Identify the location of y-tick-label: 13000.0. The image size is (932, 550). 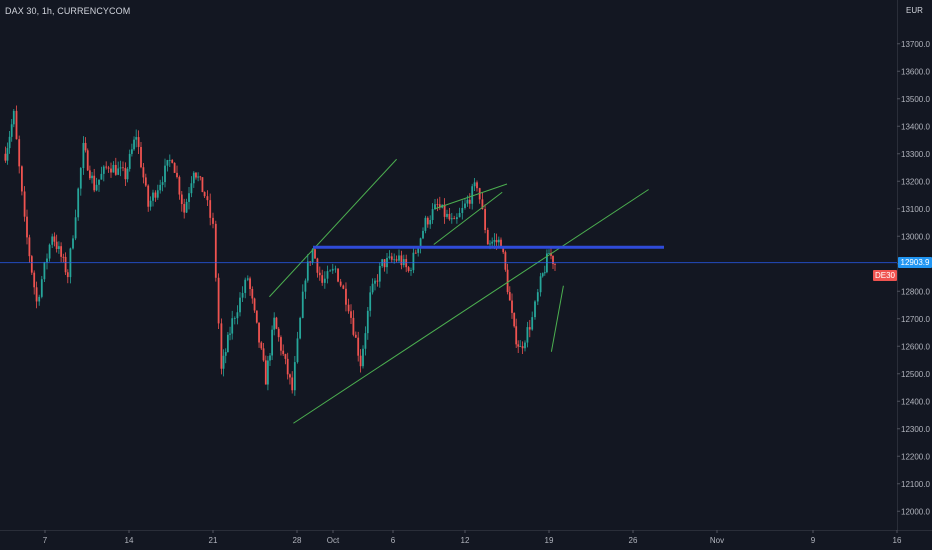
(915, 236).